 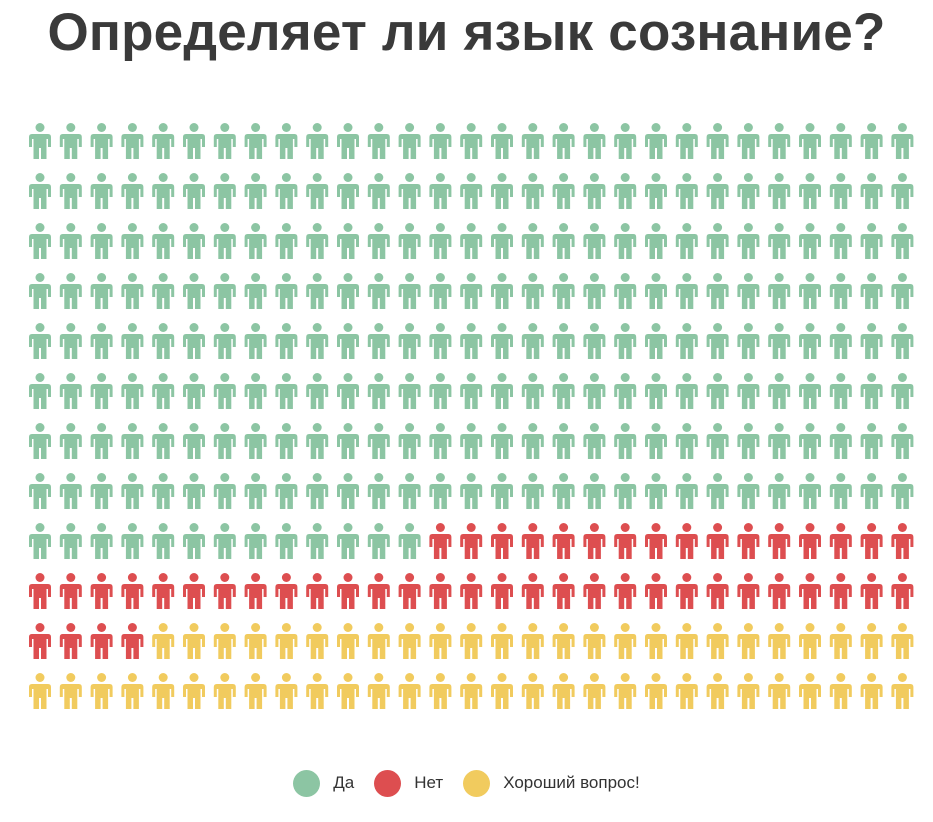 I want to click on legend-item-good-question: Хороший вопрос!, so click(x=551, y=783).